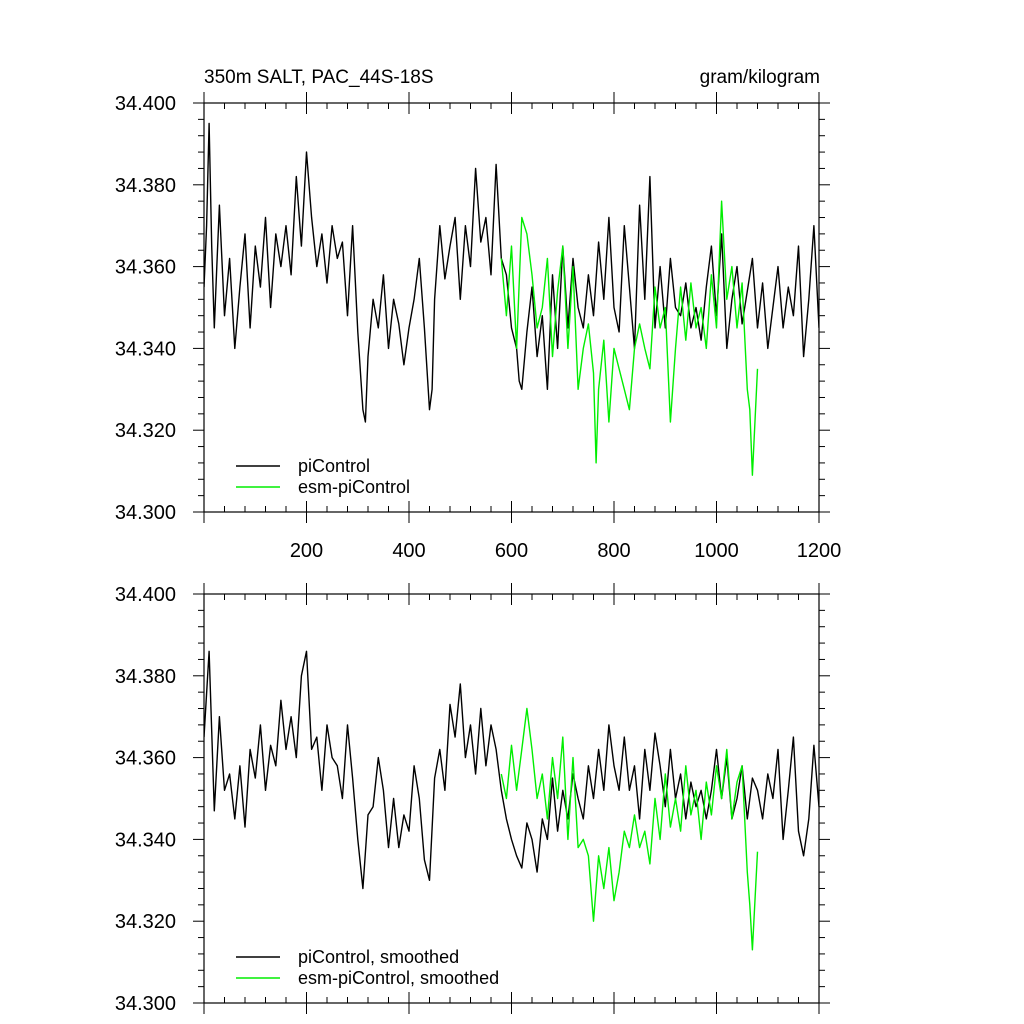  Describe the element at coordinates (760, 77) in the screenshot. I see `chart-units: gram/kilogram` at that location.